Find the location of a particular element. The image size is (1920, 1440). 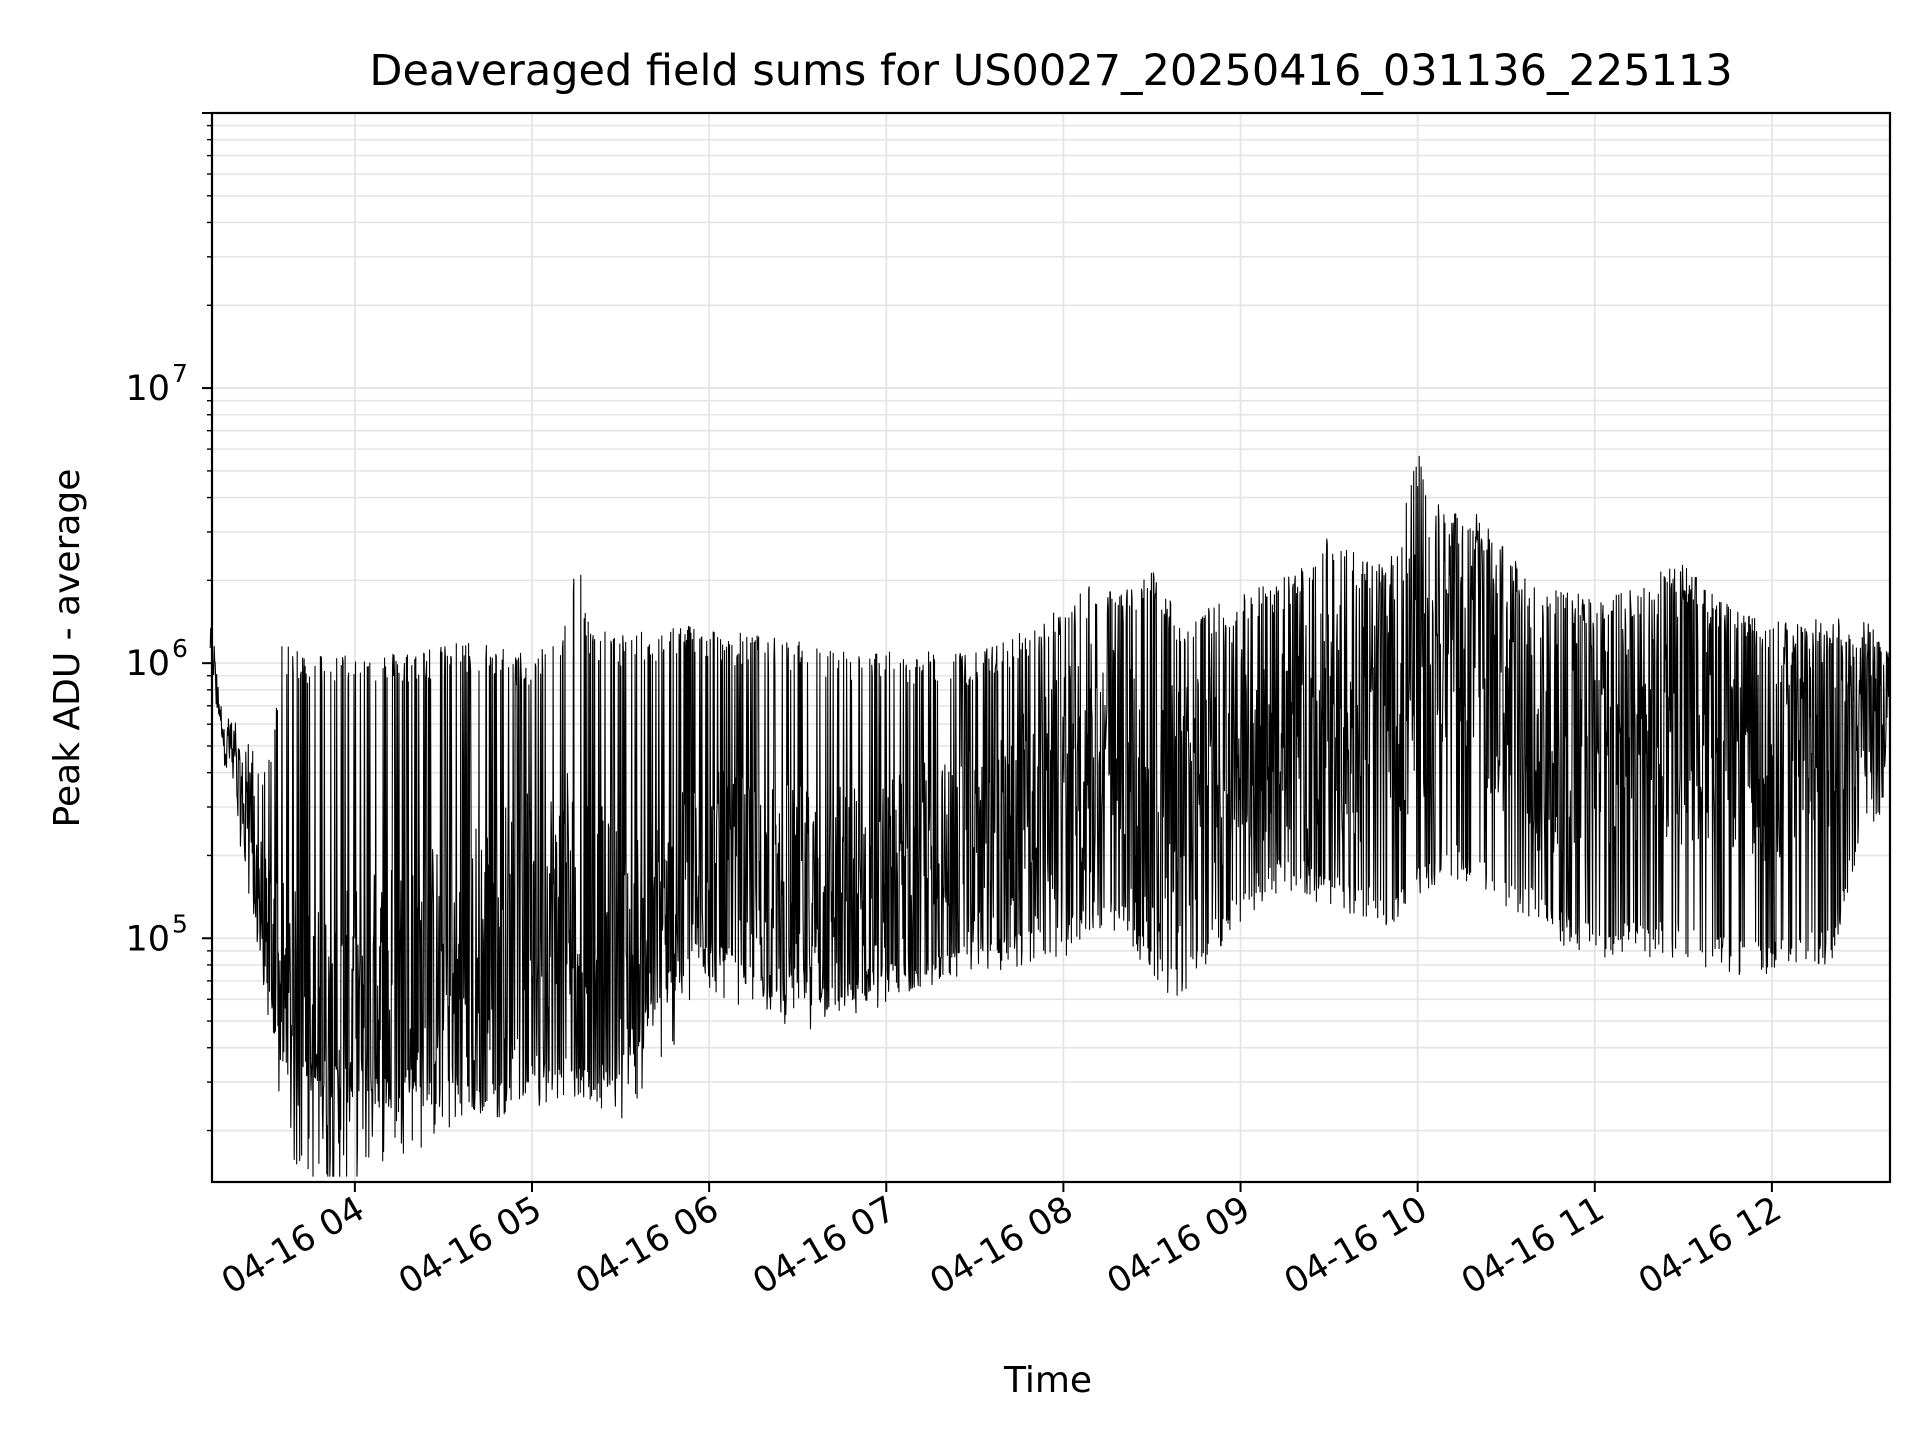

x-axis-label: Time is located at coordinates (1047, 1380).